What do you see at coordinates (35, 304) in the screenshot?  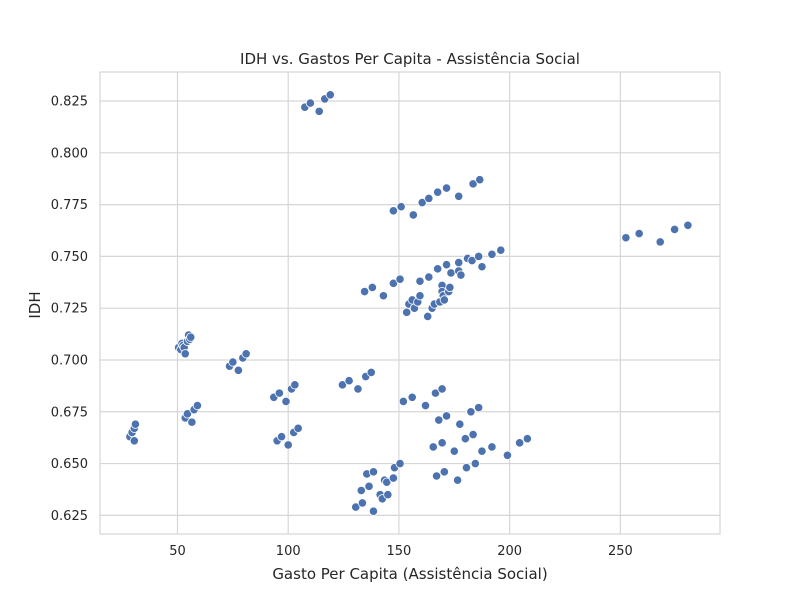 I see `y-axis-label: IDH` at bounding box center [35, 304].